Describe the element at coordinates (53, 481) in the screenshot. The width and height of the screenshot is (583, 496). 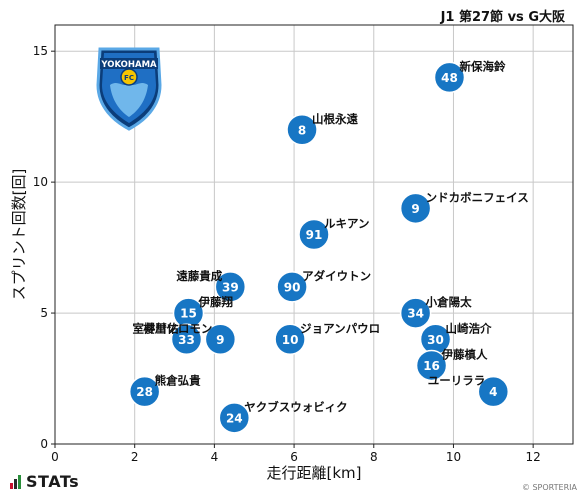
I see `brand-text: STATs` at that location.